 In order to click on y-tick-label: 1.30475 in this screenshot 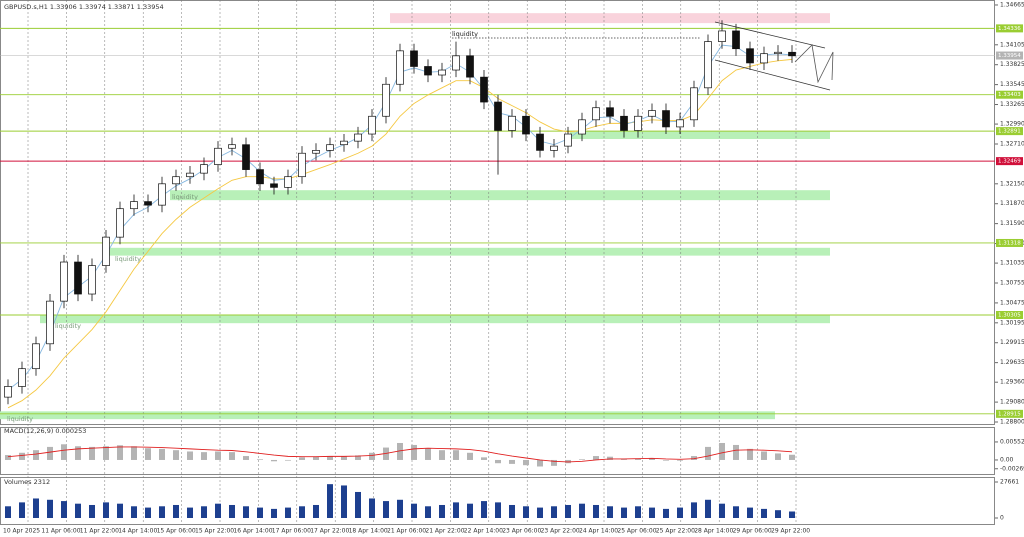, I will do `click(1012, 302)`.